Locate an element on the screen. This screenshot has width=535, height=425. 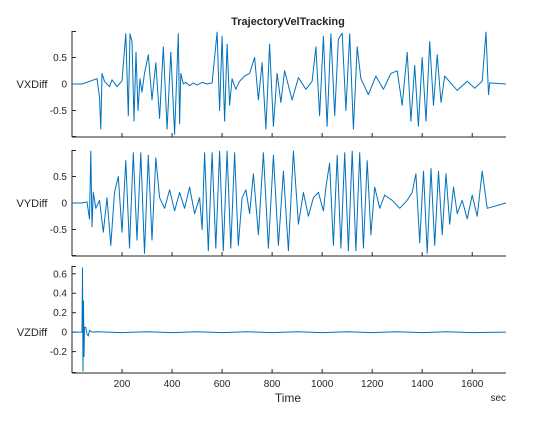
chart-title: TrajectoryVelTracking is located at coordinates (288, 22).